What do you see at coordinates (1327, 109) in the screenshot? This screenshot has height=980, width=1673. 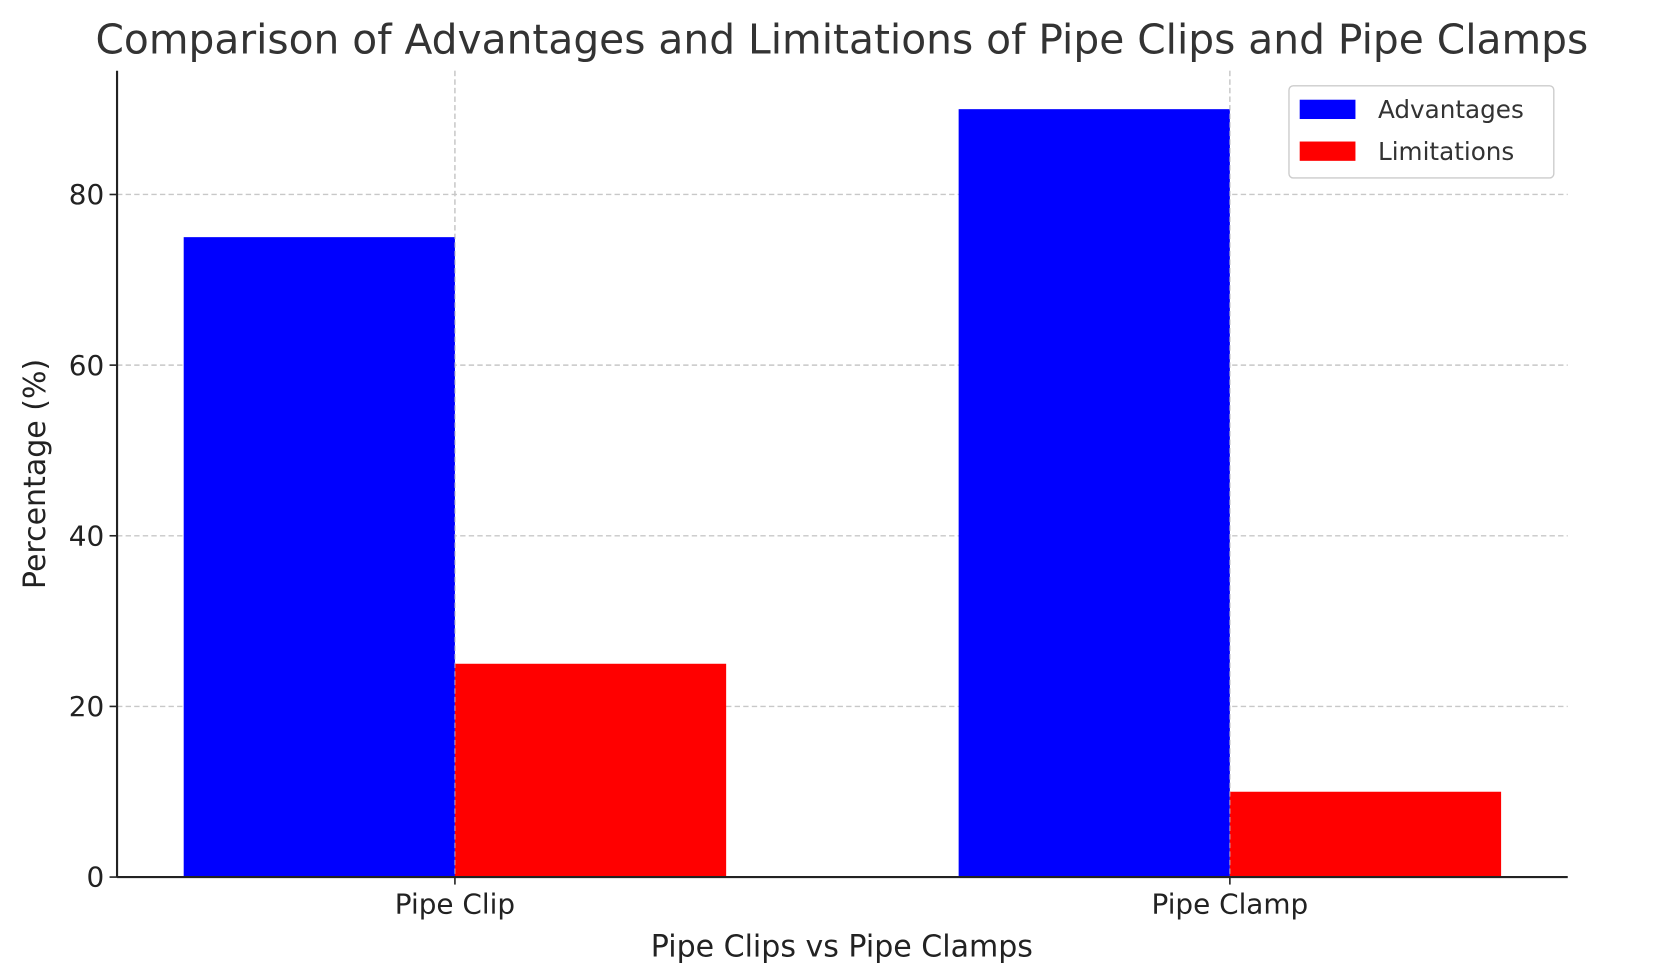 I see `legend-swatch-advantages` at bounding box center [1327, 109].